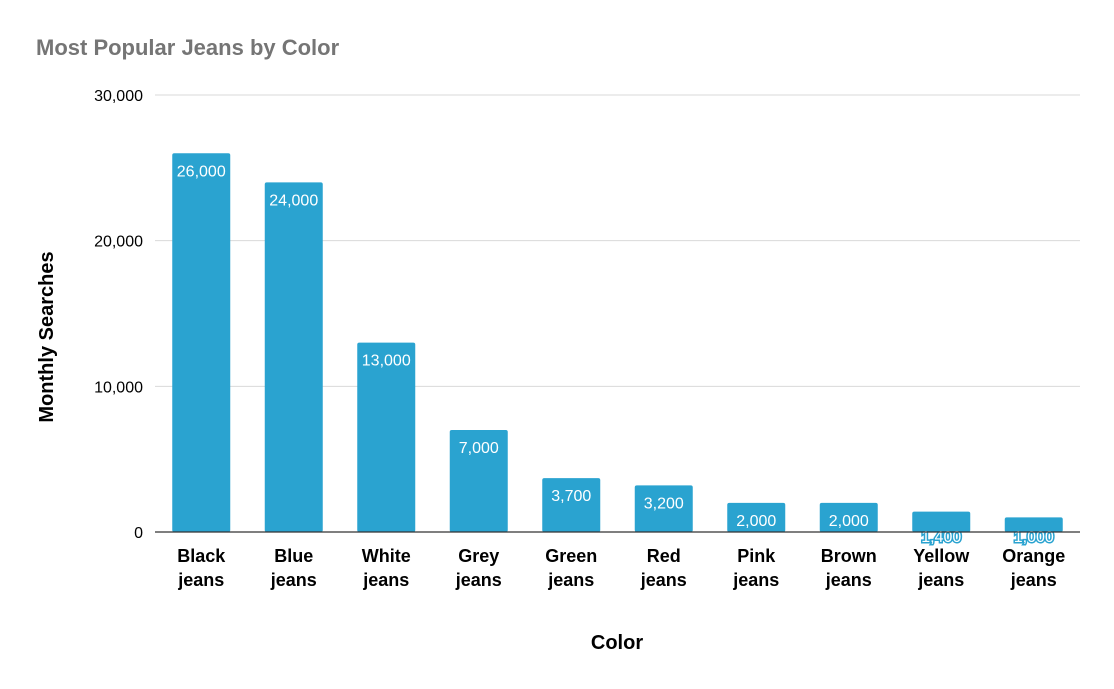 The height and width of the screenshot is (689, 1114). What do you see at coordinates (47, 336) in the screenshot?
I see `y-axis-title: Monthly Searches` at bounding box center [47, 336].